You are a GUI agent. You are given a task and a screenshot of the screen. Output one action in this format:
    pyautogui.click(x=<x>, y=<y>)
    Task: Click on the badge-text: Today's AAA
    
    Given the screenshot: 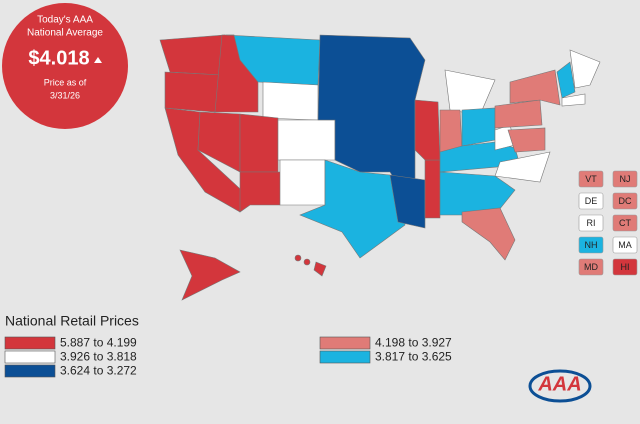 What is the action you would take?
    pyautogui.click(x=65, y=20)
    